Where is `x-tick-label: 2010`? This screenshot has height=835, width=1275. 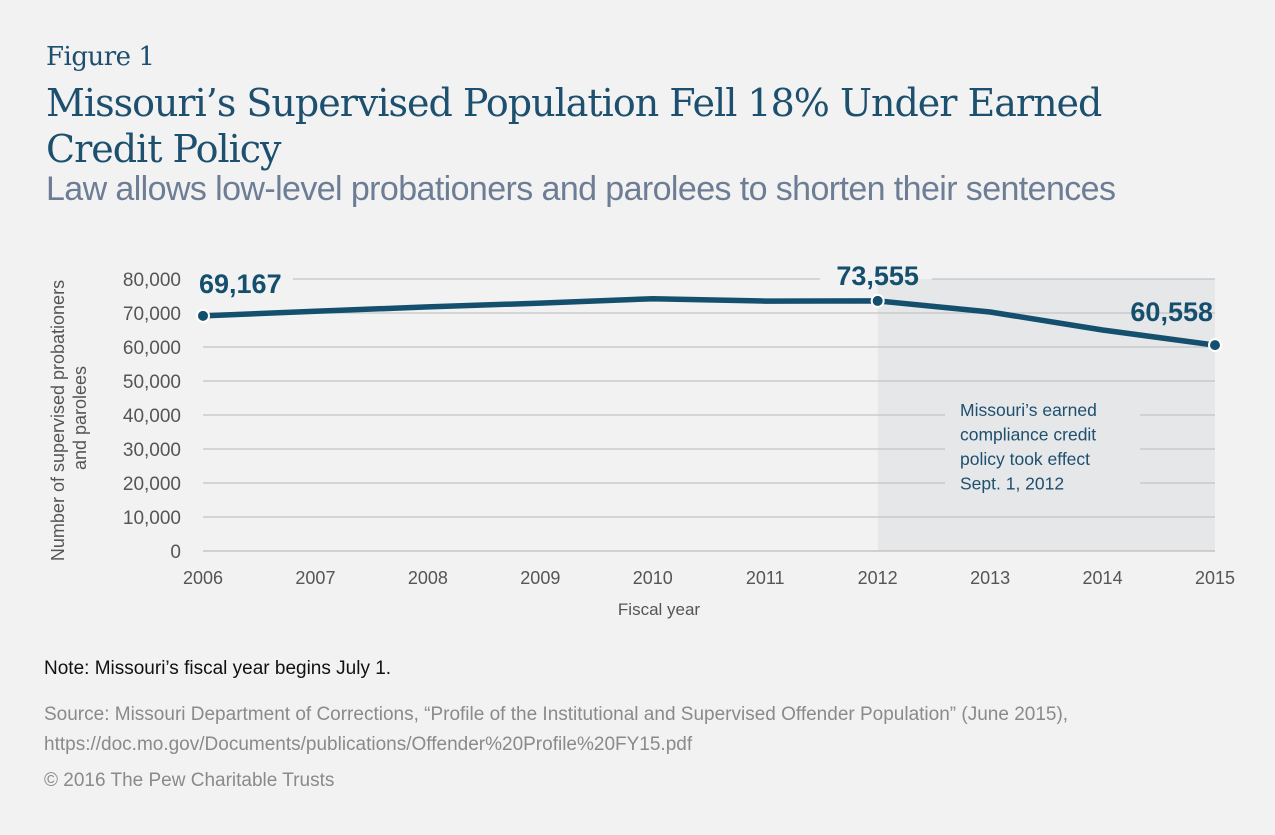 x-tick-label: 2010 is located at coordinates (653, 578).